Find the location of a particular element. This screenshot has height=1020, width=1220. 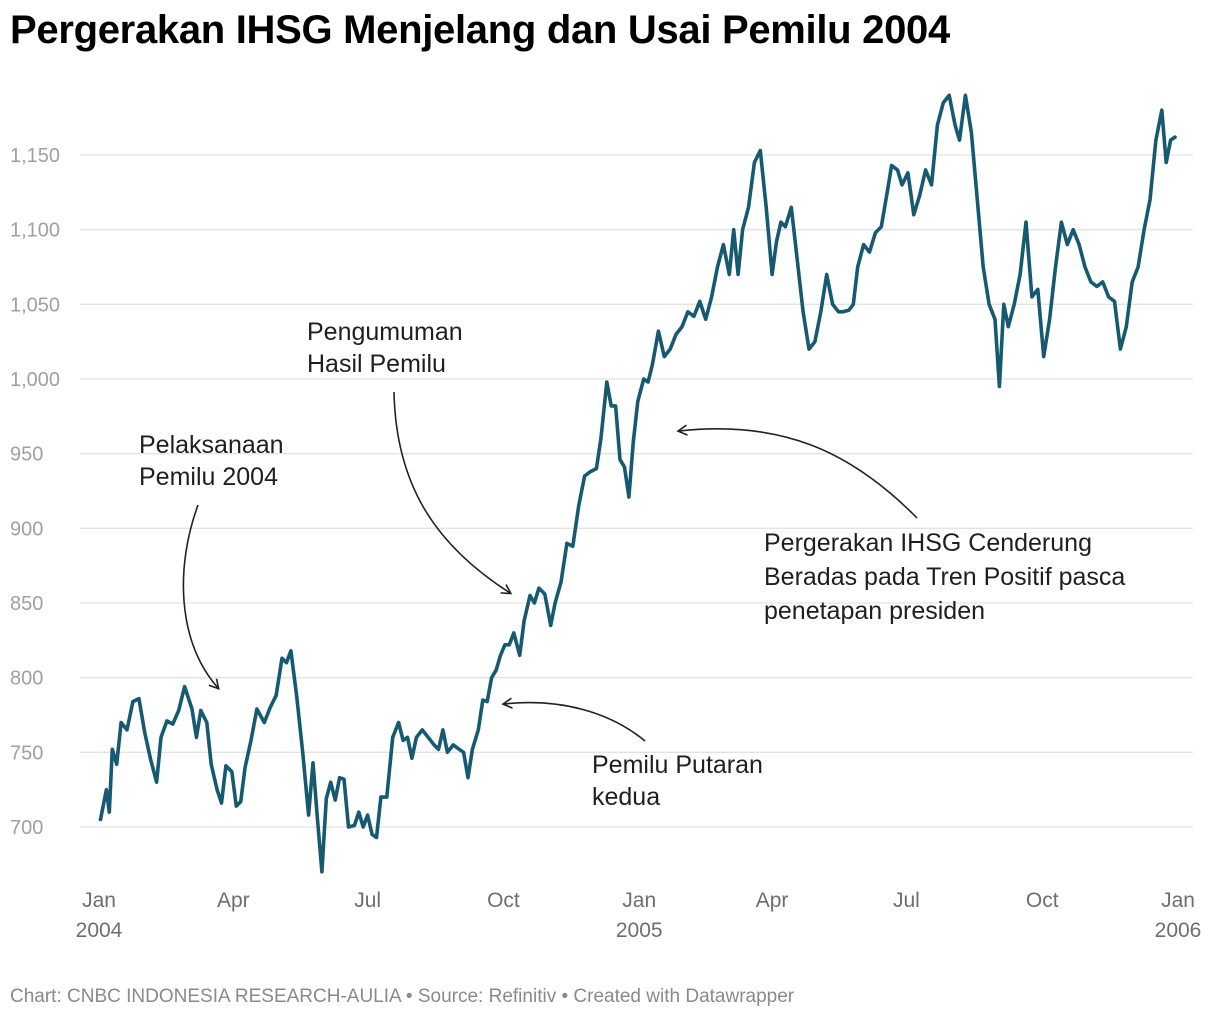

annotation: Pengumuman Hasil Pemilu is located at coordinates (410, 456).